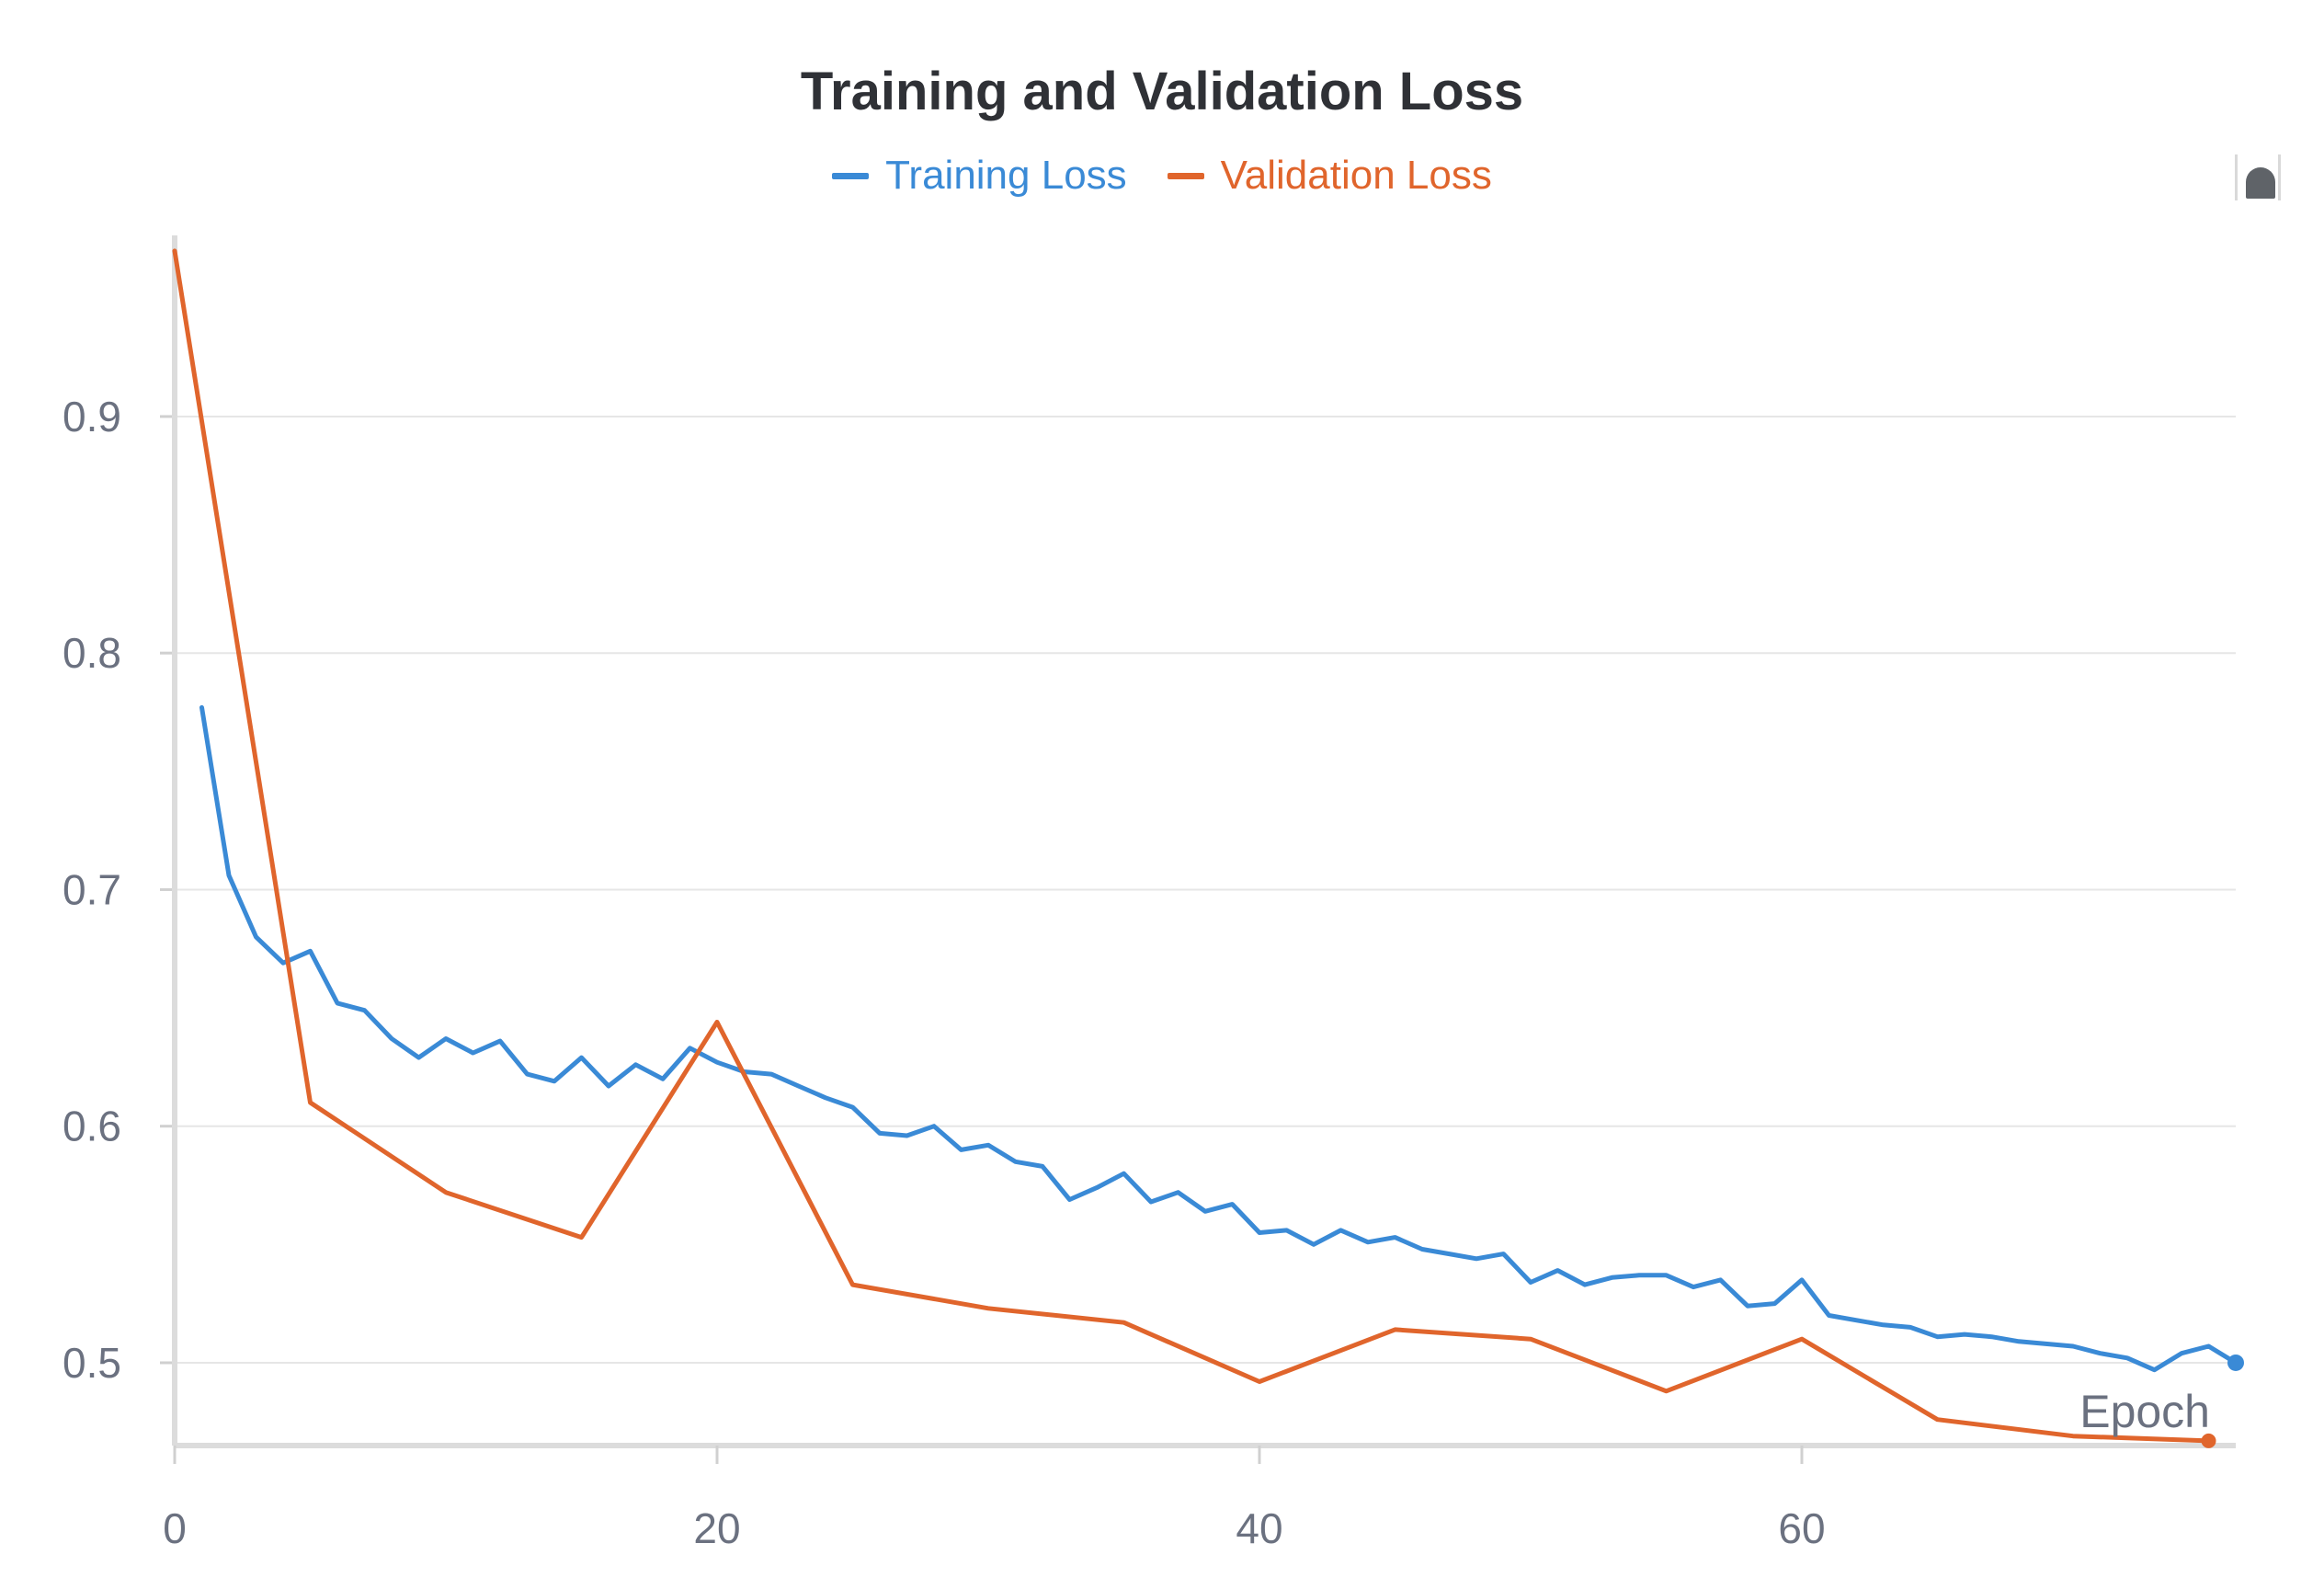 The height and width of the screenshot is (1589, 2324). I want to click on xtick-label: 20, so click(717, 1528).